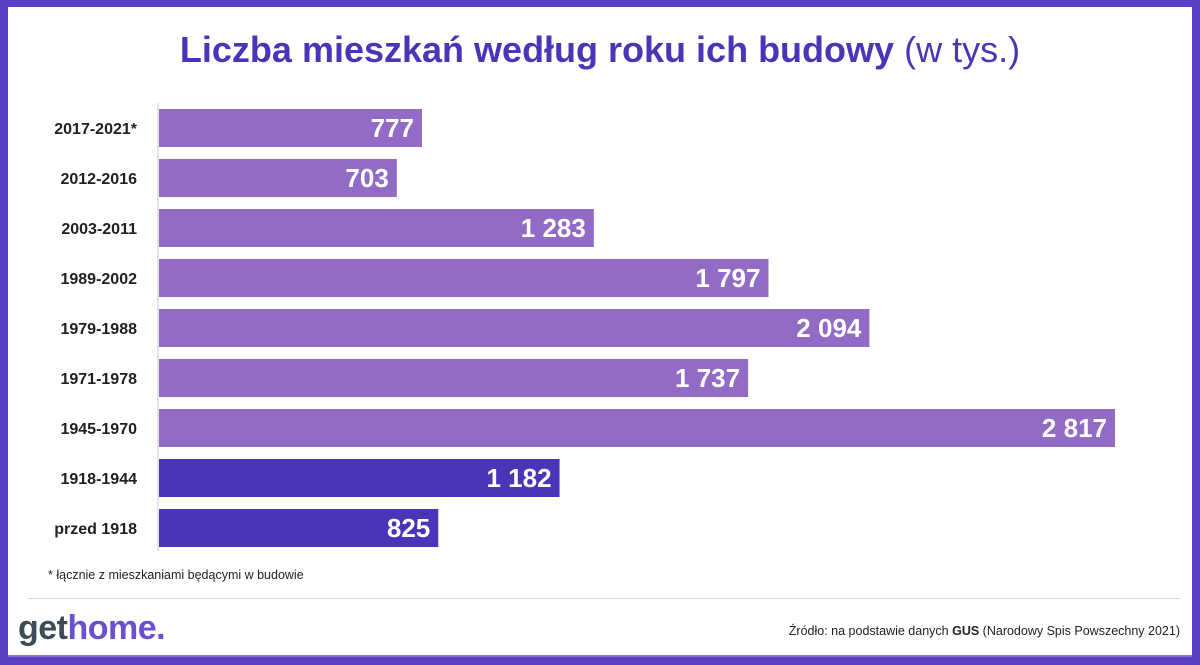  Describe the element at coordinates (868, 631) in the screenshot. I see `source-prefix: Źródło: na podstawie danych` at that location.